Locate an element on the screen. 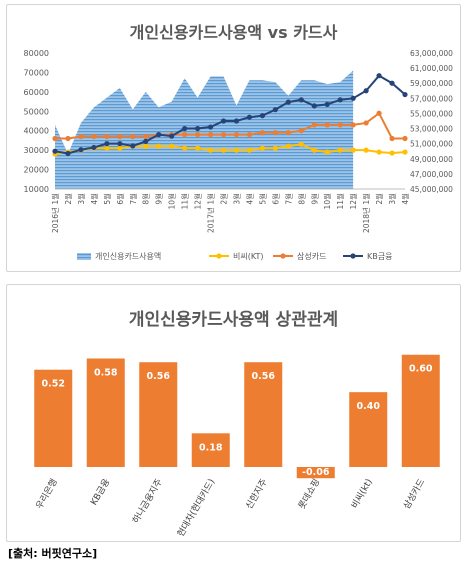 The height and width of the screenshot is (567, 467). x-tick-label: 6월 is located at coordinates (275, 199).